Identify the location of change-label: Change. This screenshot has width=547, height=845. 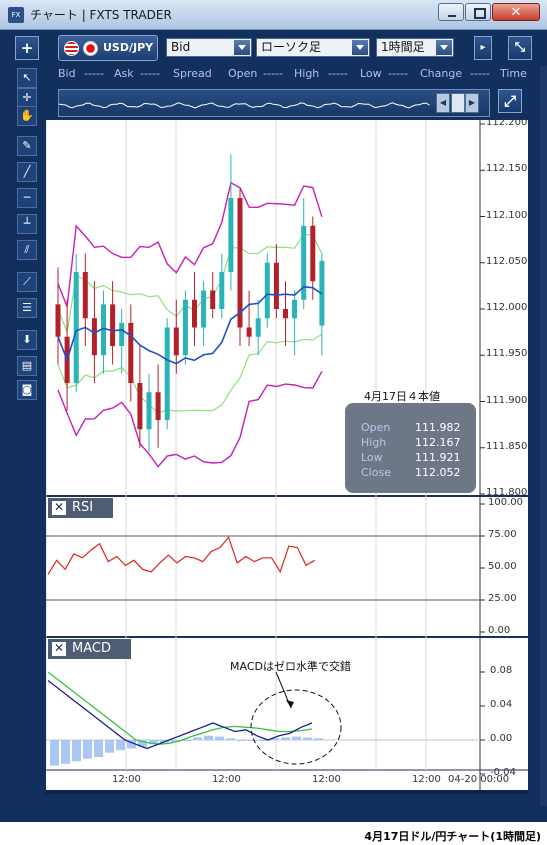
(441, 73).